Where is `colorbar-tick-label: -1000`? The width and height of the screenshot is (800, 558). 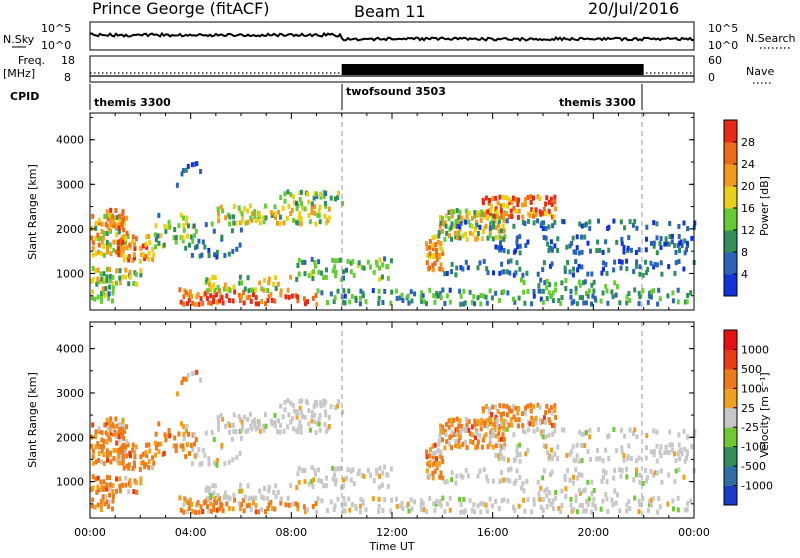 colorbar-tick-label: -1000 is located at coordinates (757, 486).